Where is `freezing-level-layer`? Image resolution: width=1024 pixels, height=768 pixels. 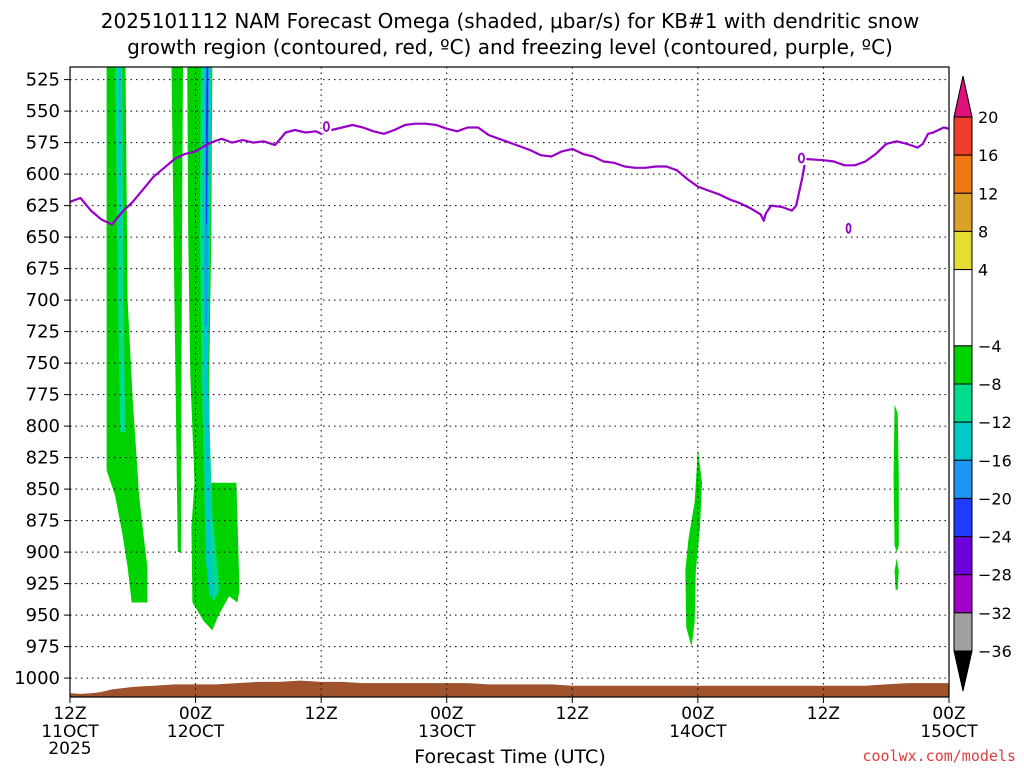 freezing-level-layer is located at coordinates (509, 176).